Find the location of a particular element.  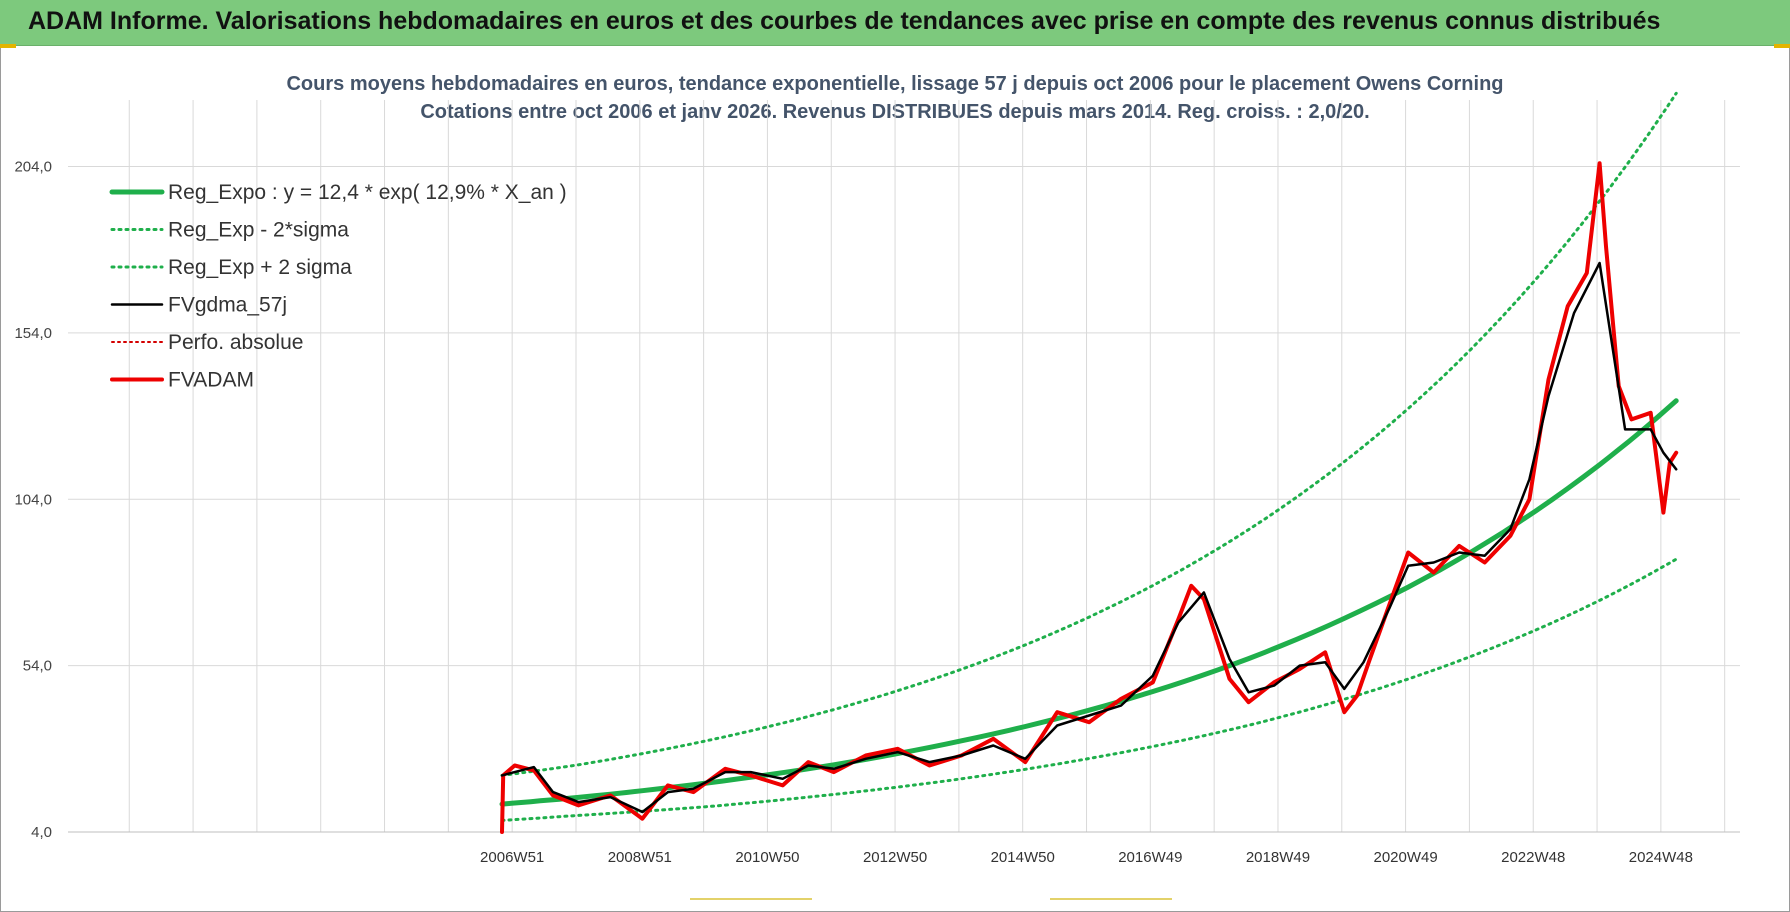

x-tick-label: 2010W50 is located at coordinates (767, 857).